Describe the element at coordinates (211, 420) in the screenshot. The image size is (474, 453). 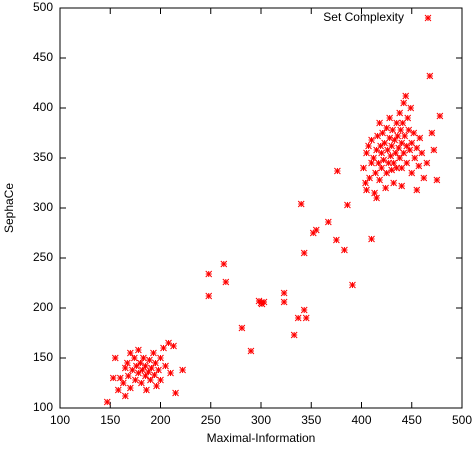
I see `x-tick-label: 250` at that location.